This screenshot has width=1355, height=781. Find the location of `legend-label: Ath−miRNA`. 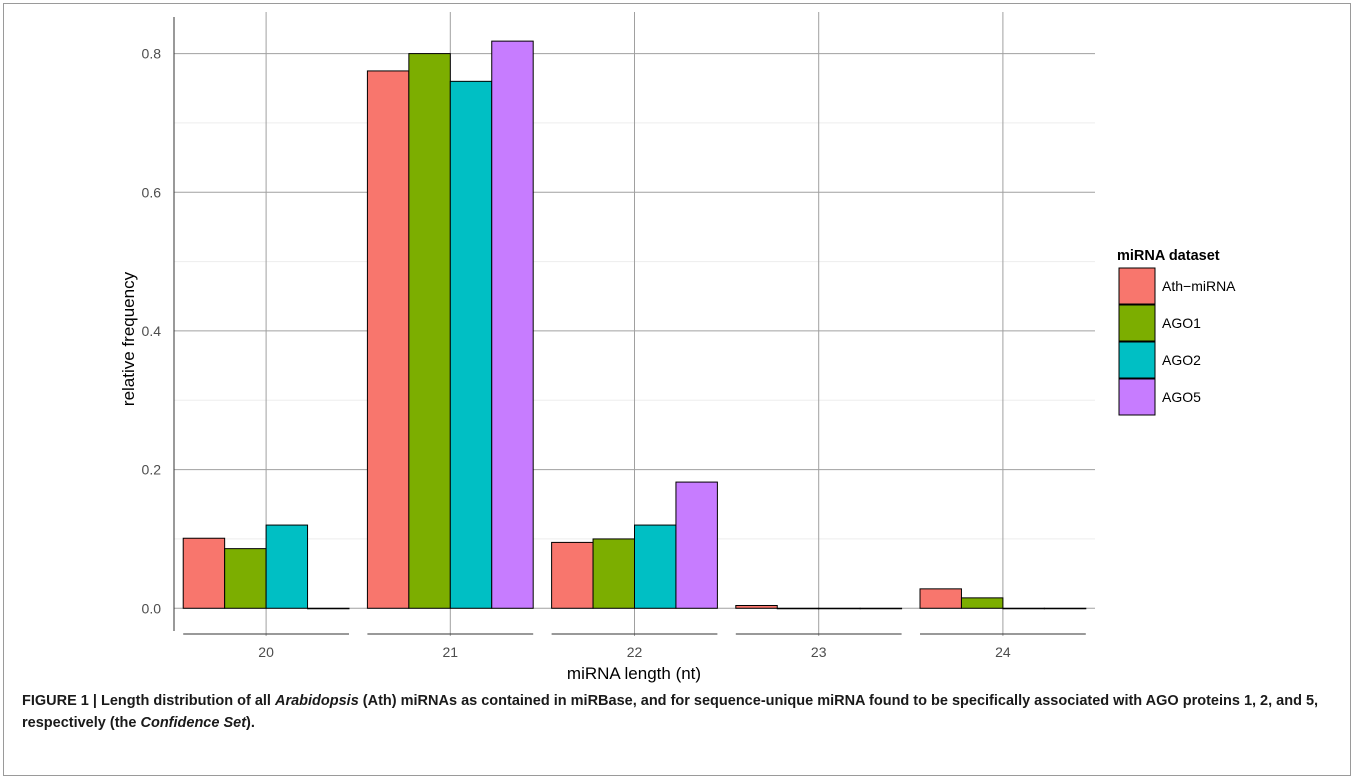

legend-label: Ath−miRNA is located at coordinates (1199, 286).